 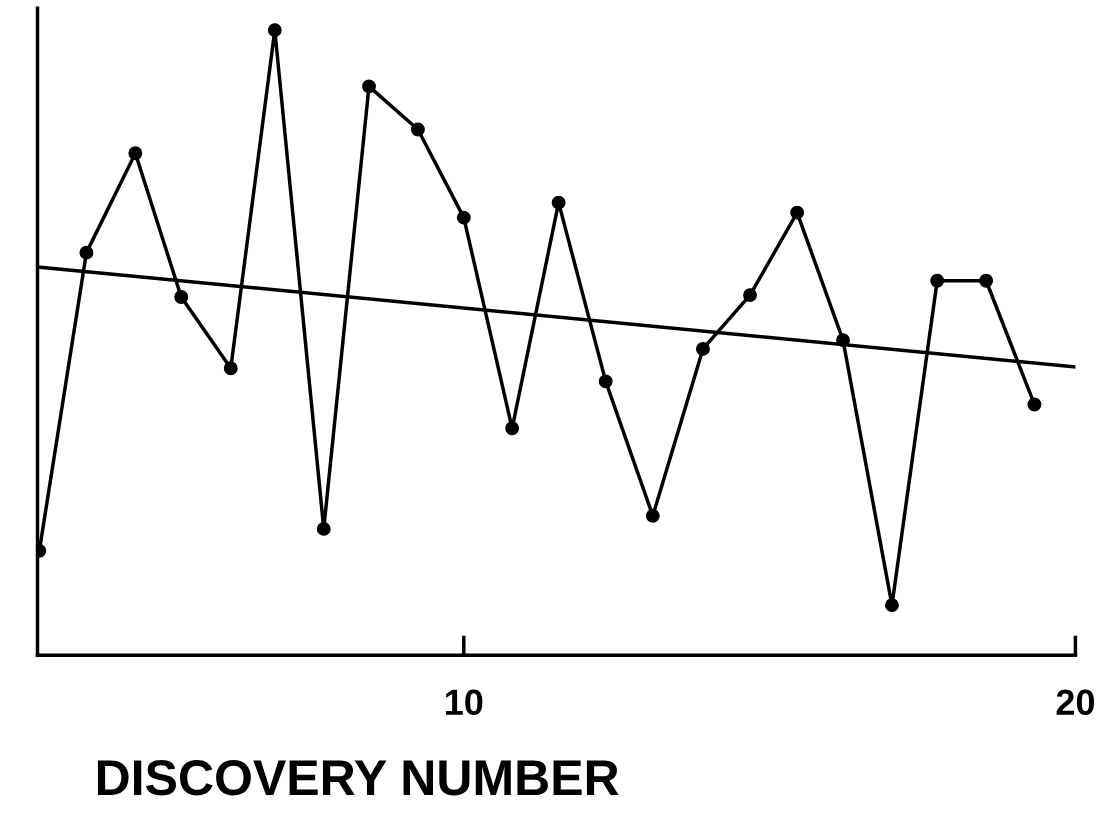 I want to click on x-tick-label: 20, so click(x=1075, y=702).